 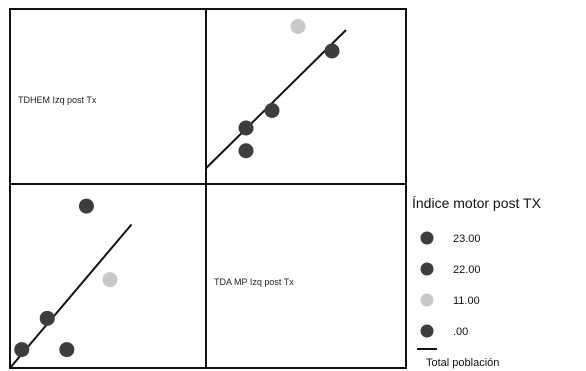 I want to click on scatter-panel-bottom-left, so click(x=71, y=283).